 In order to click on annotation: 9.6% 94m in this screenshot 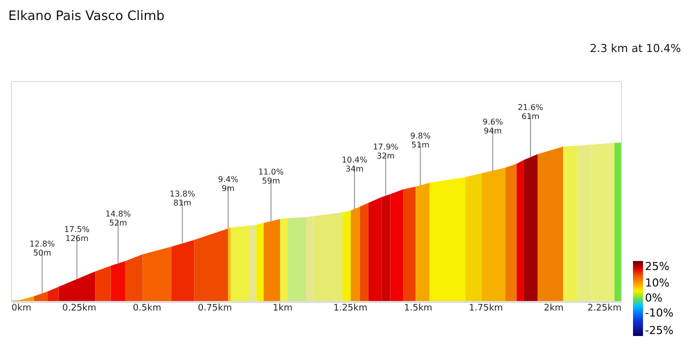, I will do `click(493, 126)`.